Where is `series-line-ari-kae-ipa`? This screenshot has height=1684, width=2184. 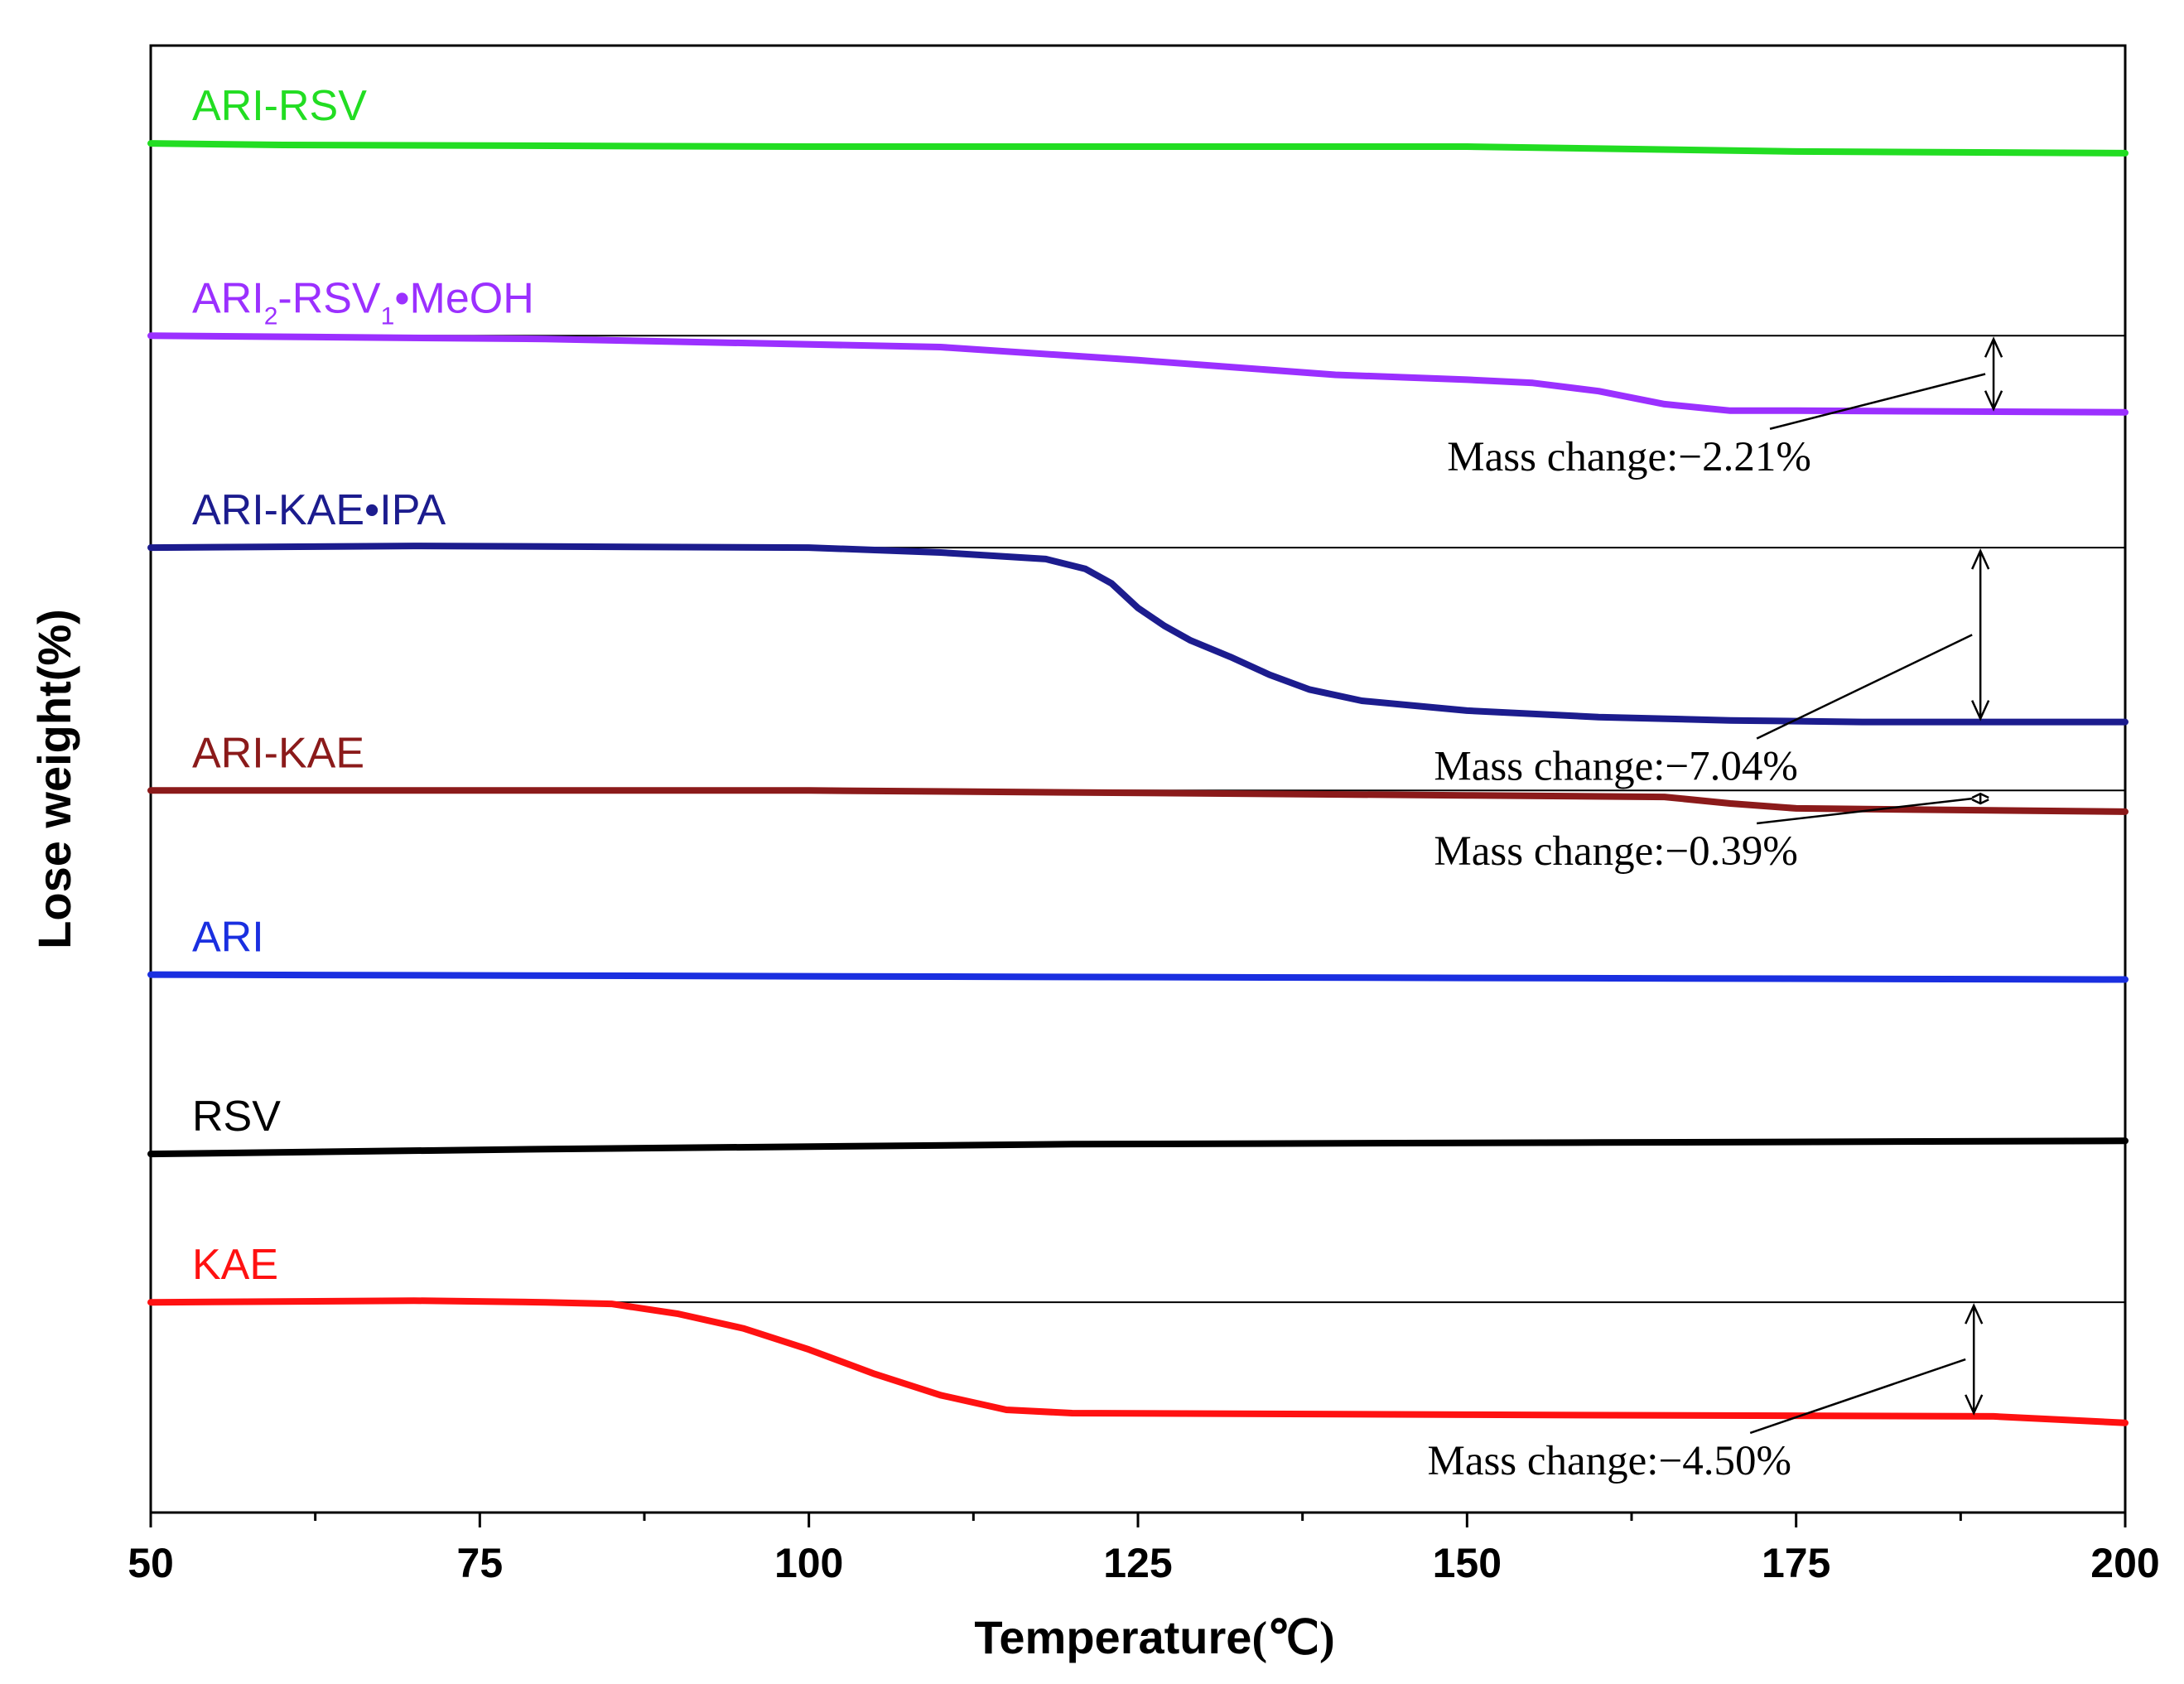
series-line-ari-kae-ipa is located at coordinates (1138, 634).